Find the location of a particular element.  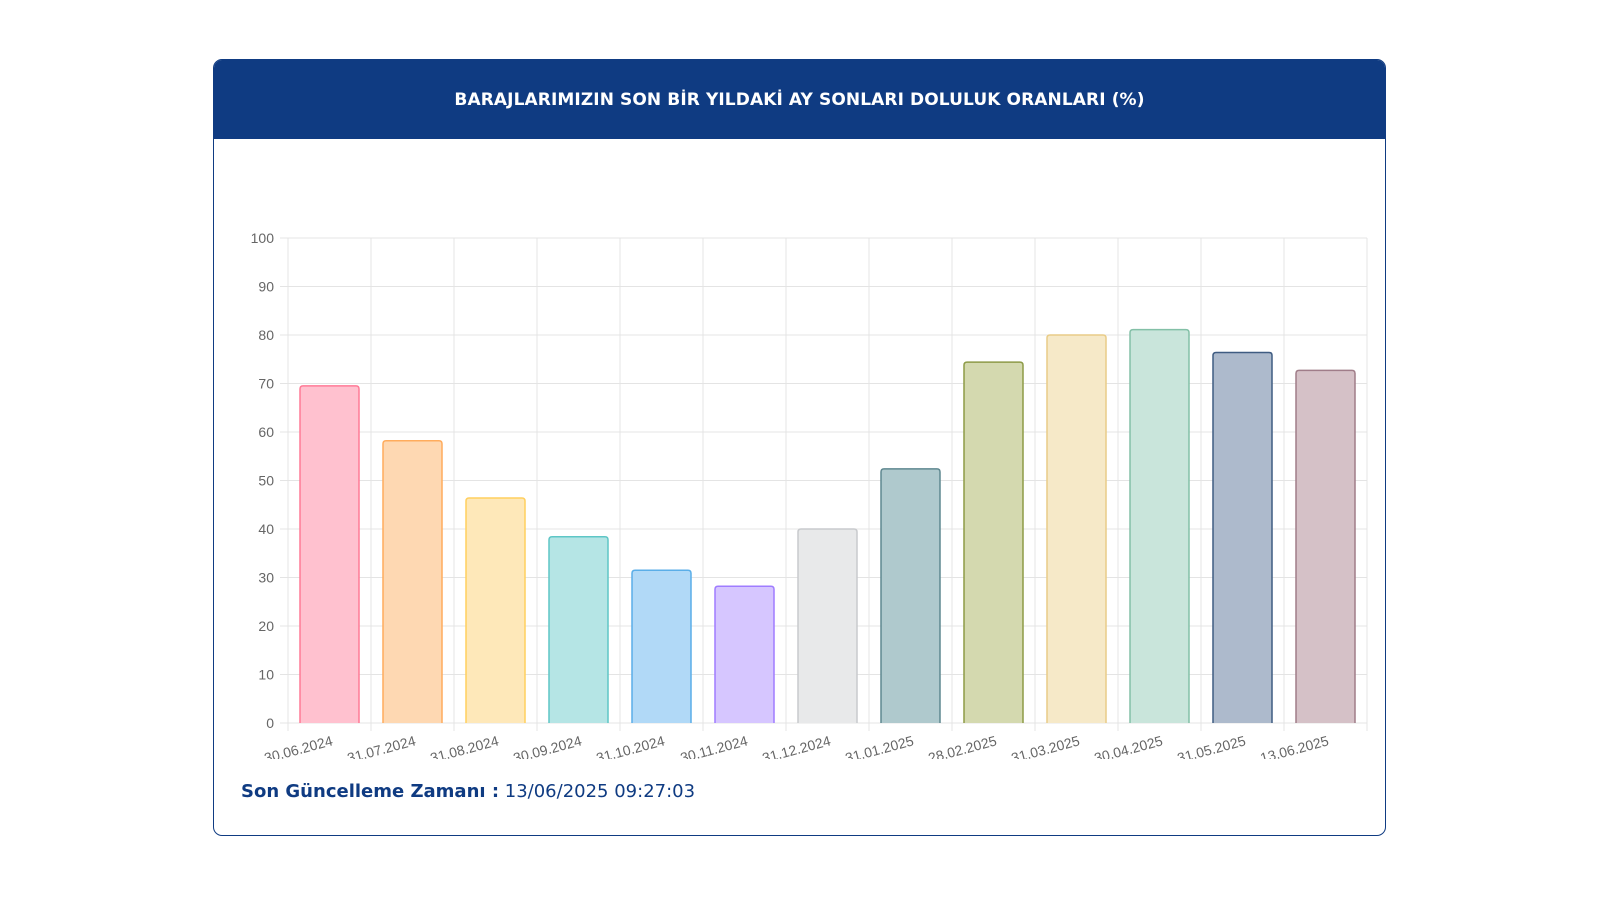

x-tick-label: 13.06.2025 is located at coordinates (1294, 745).